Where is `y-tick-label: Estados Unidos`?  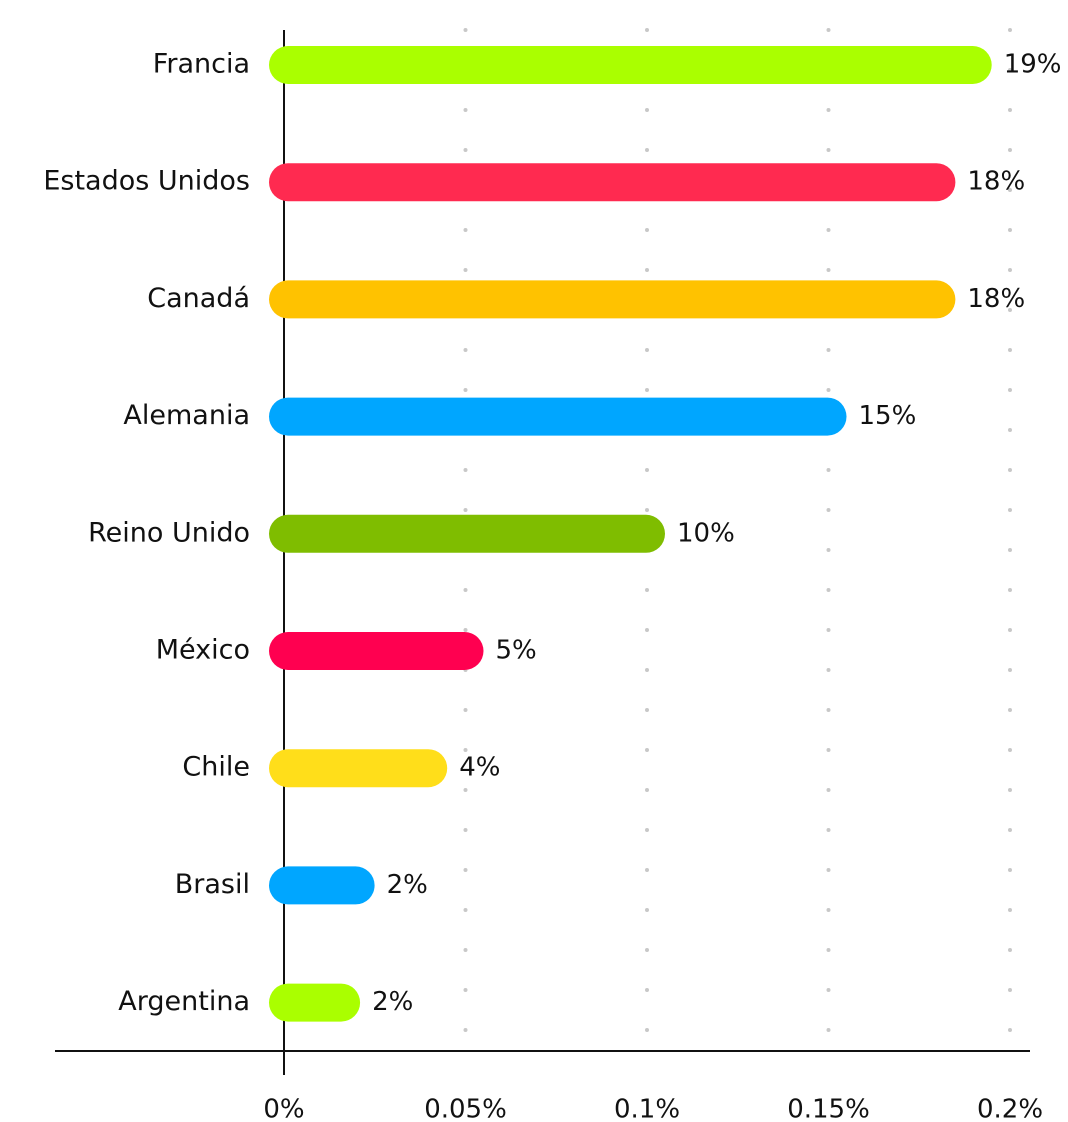
y-tick-label: Estados Unidos is located at coordinates (146, 181).